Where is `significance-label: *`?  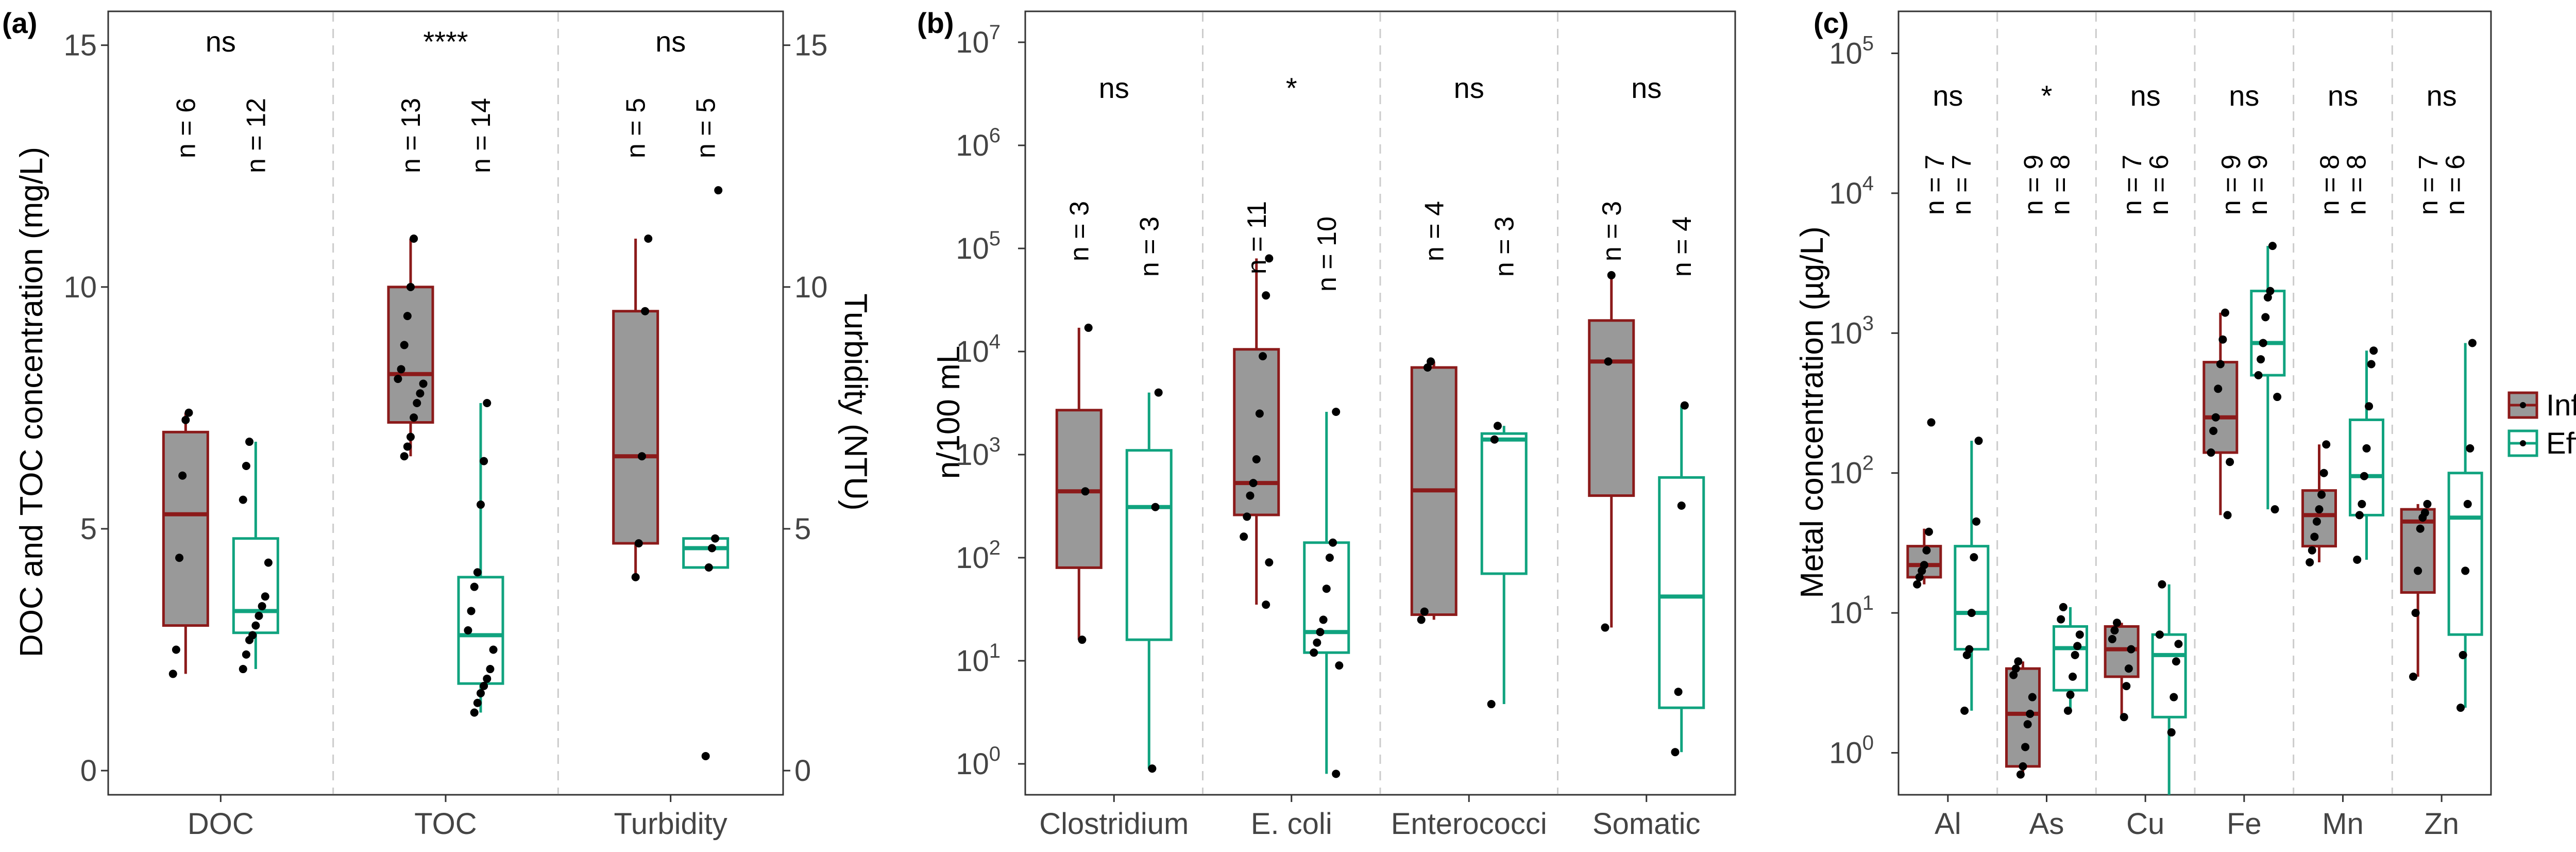
significance-label: * is located at coordinates (2047, 95).